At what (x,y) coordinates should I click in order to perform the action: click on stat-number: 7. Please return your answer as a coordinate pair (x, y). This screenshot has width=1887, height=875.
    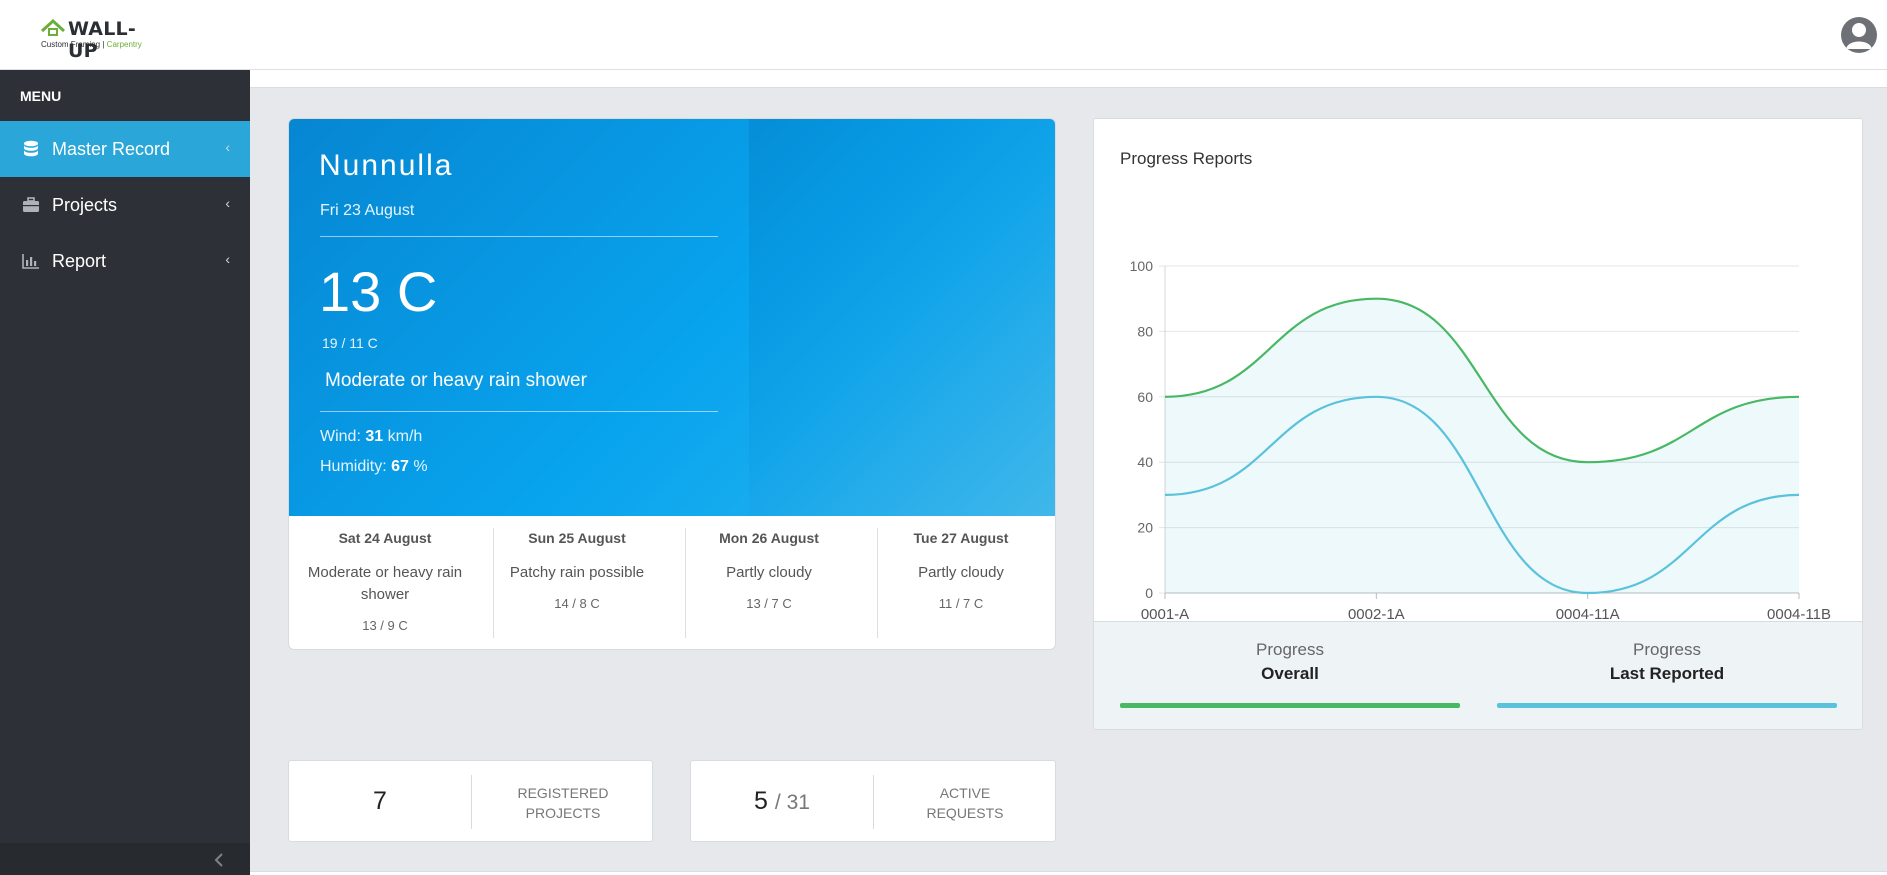
    Looking at the image, I should click on (380, 801).